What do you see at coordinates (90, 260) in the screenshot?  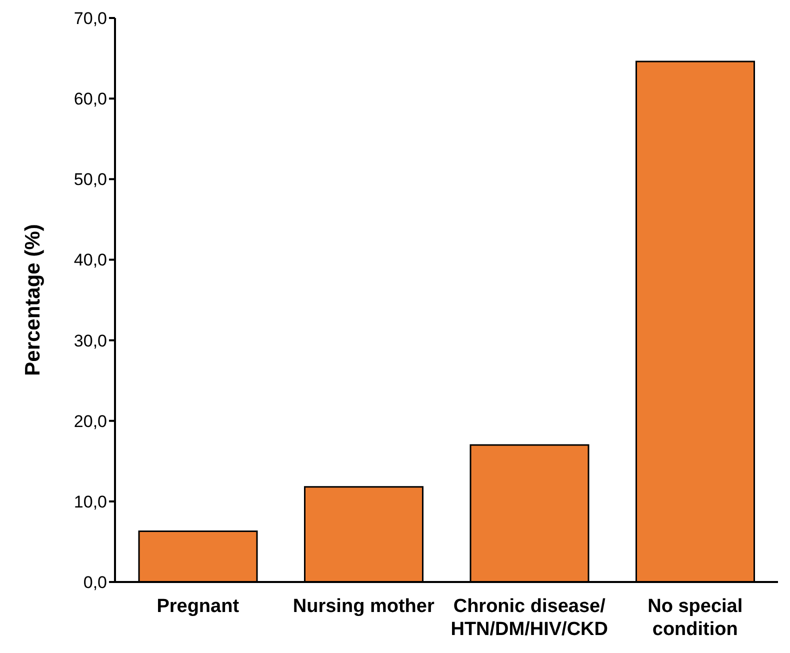 I see `y-tick-label: 40,0` at bounding box center [90, 260].